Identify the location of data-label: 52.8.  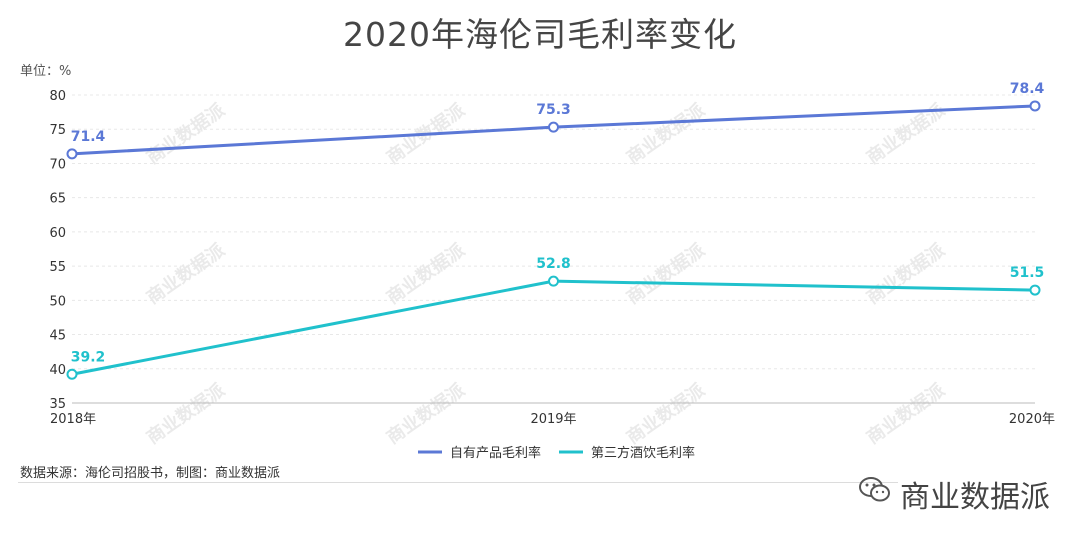
(553, 264).